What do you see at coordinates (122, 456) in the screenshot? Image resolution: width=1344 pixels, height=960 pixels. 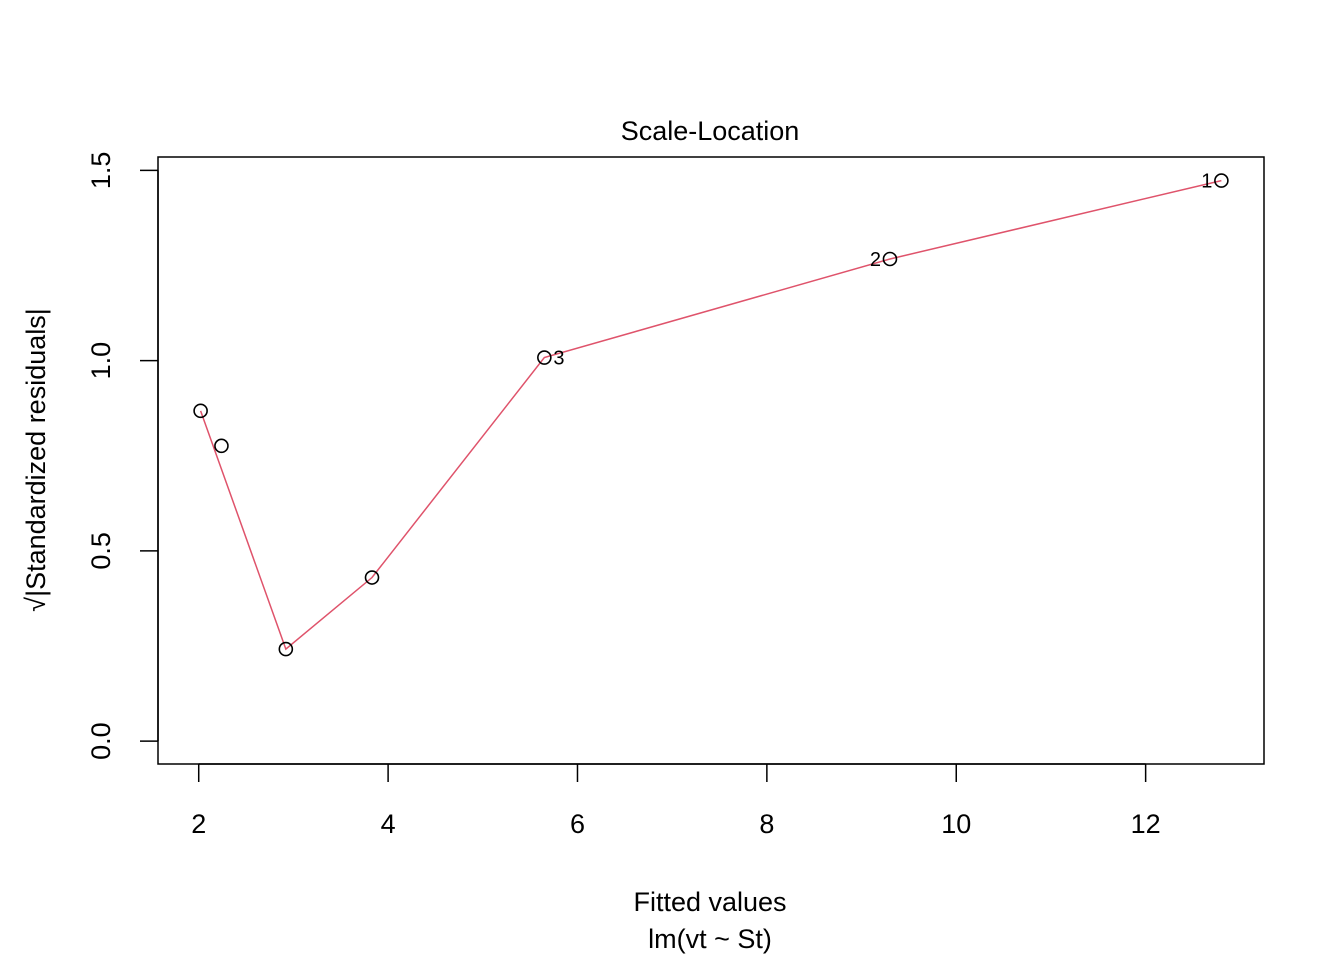 I see `y-axis: 0.0 0.5 1.0 1.5` at bounding box center [122, 456].